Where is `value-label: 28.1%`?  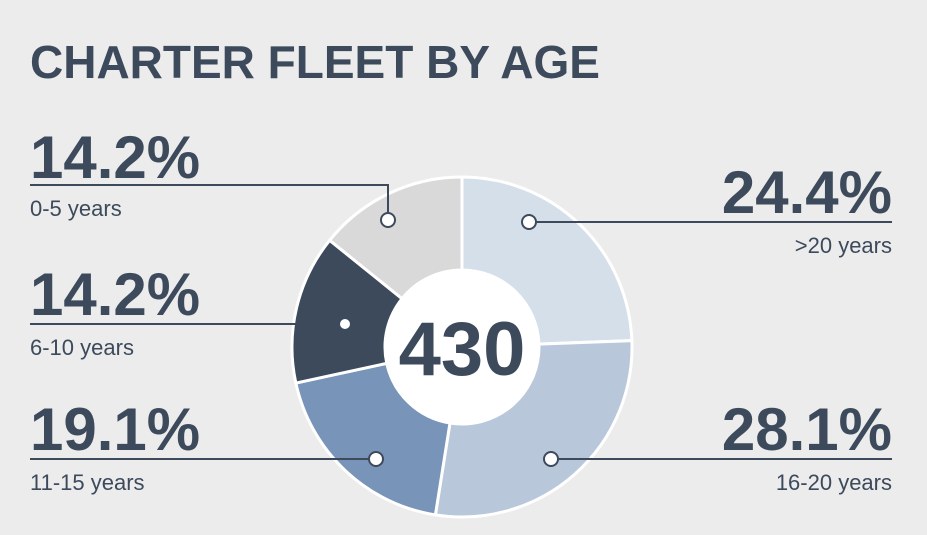 value-label: 28.1% is located at coordinates (807, 429).